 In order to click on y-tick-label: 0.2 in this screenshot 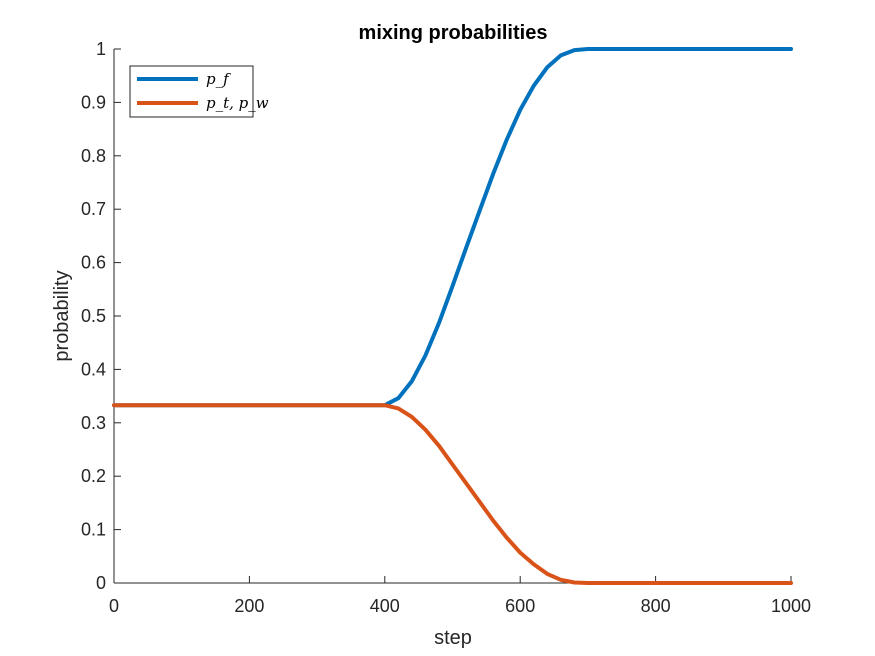, I will do `click(93, 476)`.